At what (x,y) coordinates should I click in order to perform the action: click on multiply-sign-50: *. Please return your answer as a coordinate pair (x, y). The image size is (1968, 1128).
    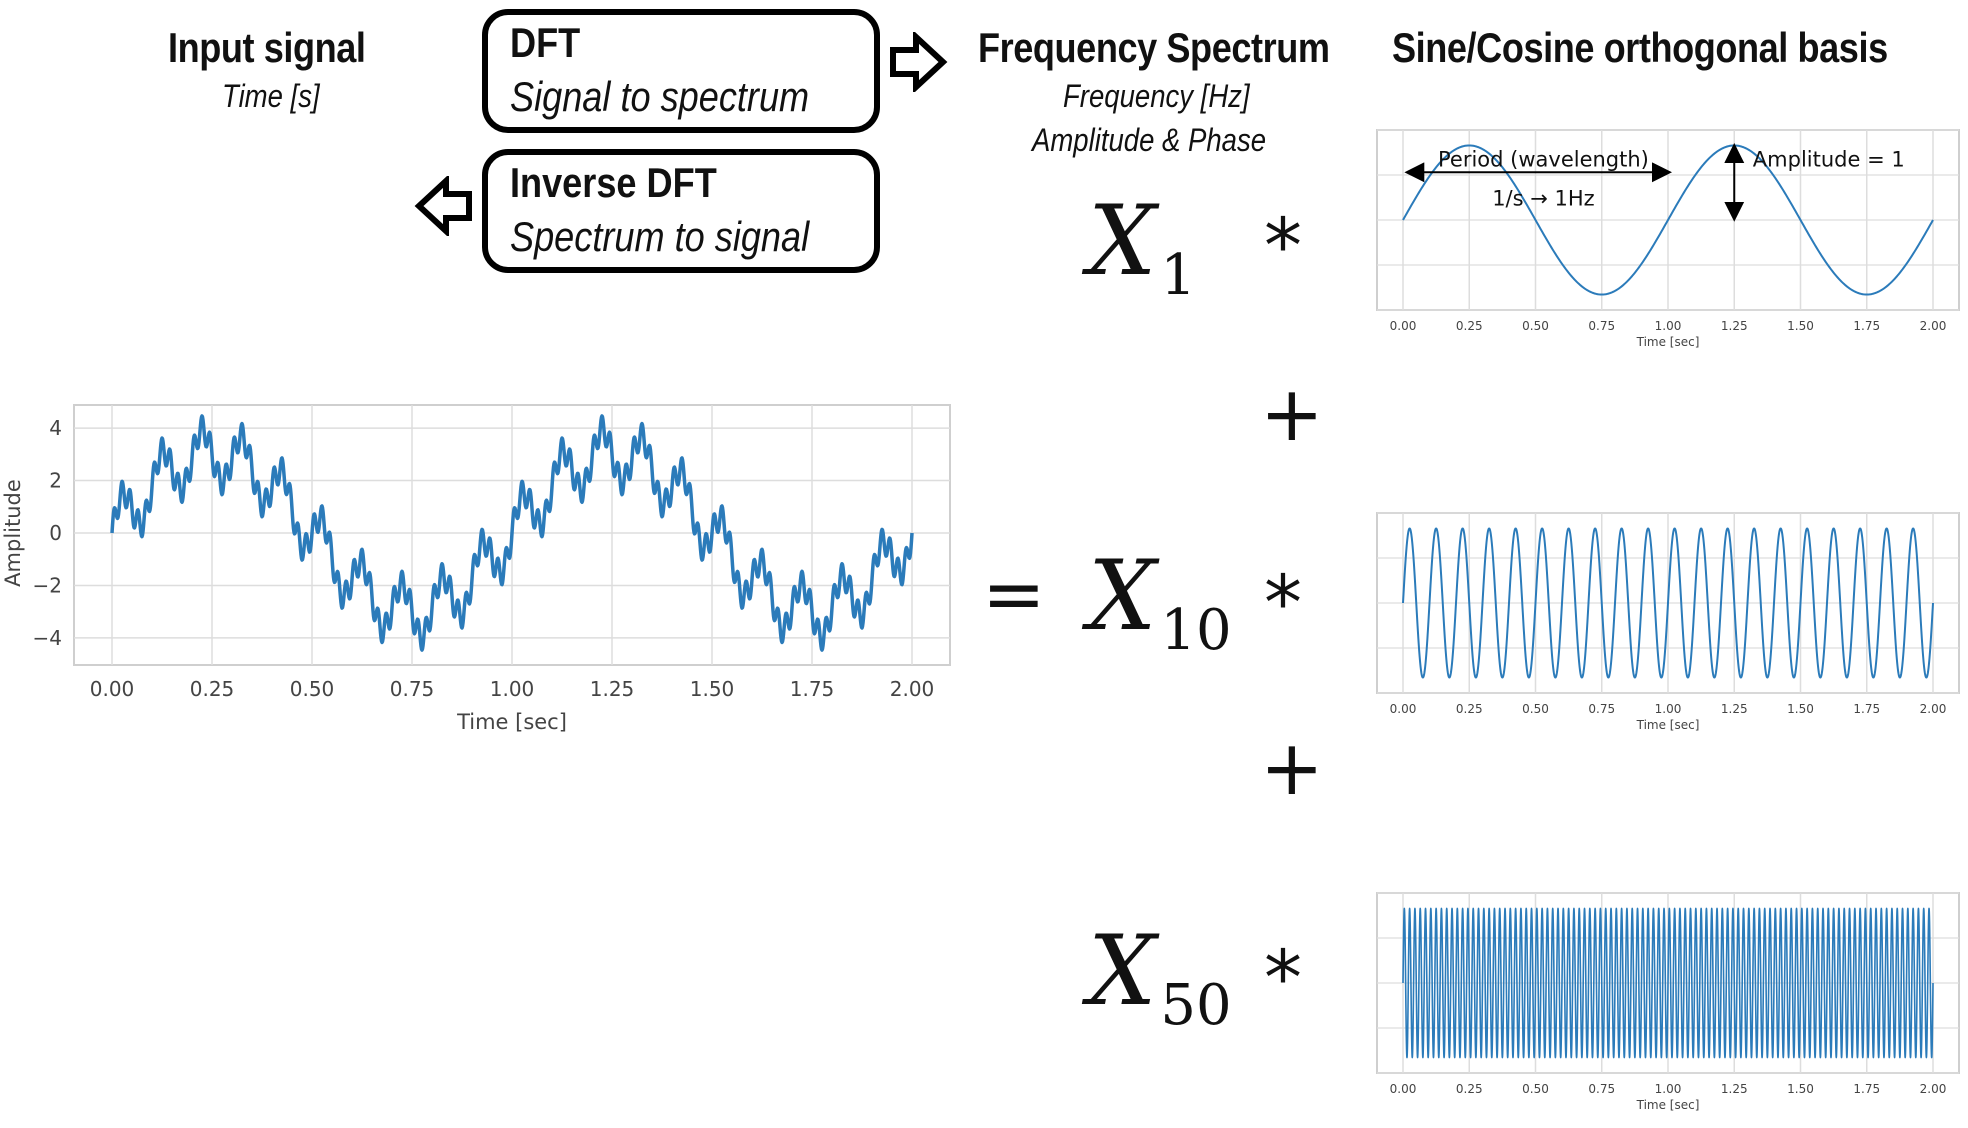
    Looking at the image, I should click on (1283, 977).